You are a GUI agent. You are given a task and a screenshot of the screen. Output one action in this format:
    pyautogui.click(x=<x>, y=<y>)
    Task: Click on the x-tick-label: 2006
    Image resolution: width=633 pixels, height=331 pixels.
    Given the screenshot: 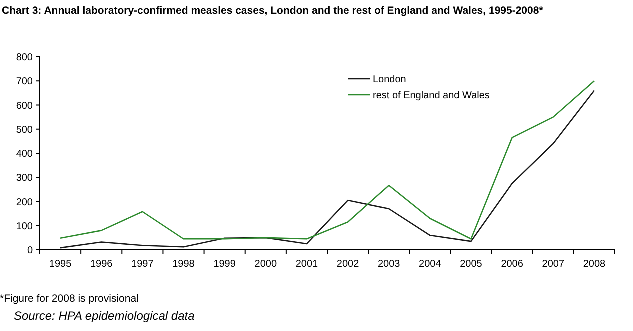 What is the action you would take?
    pyautogui.click(x=512, y=264)
    